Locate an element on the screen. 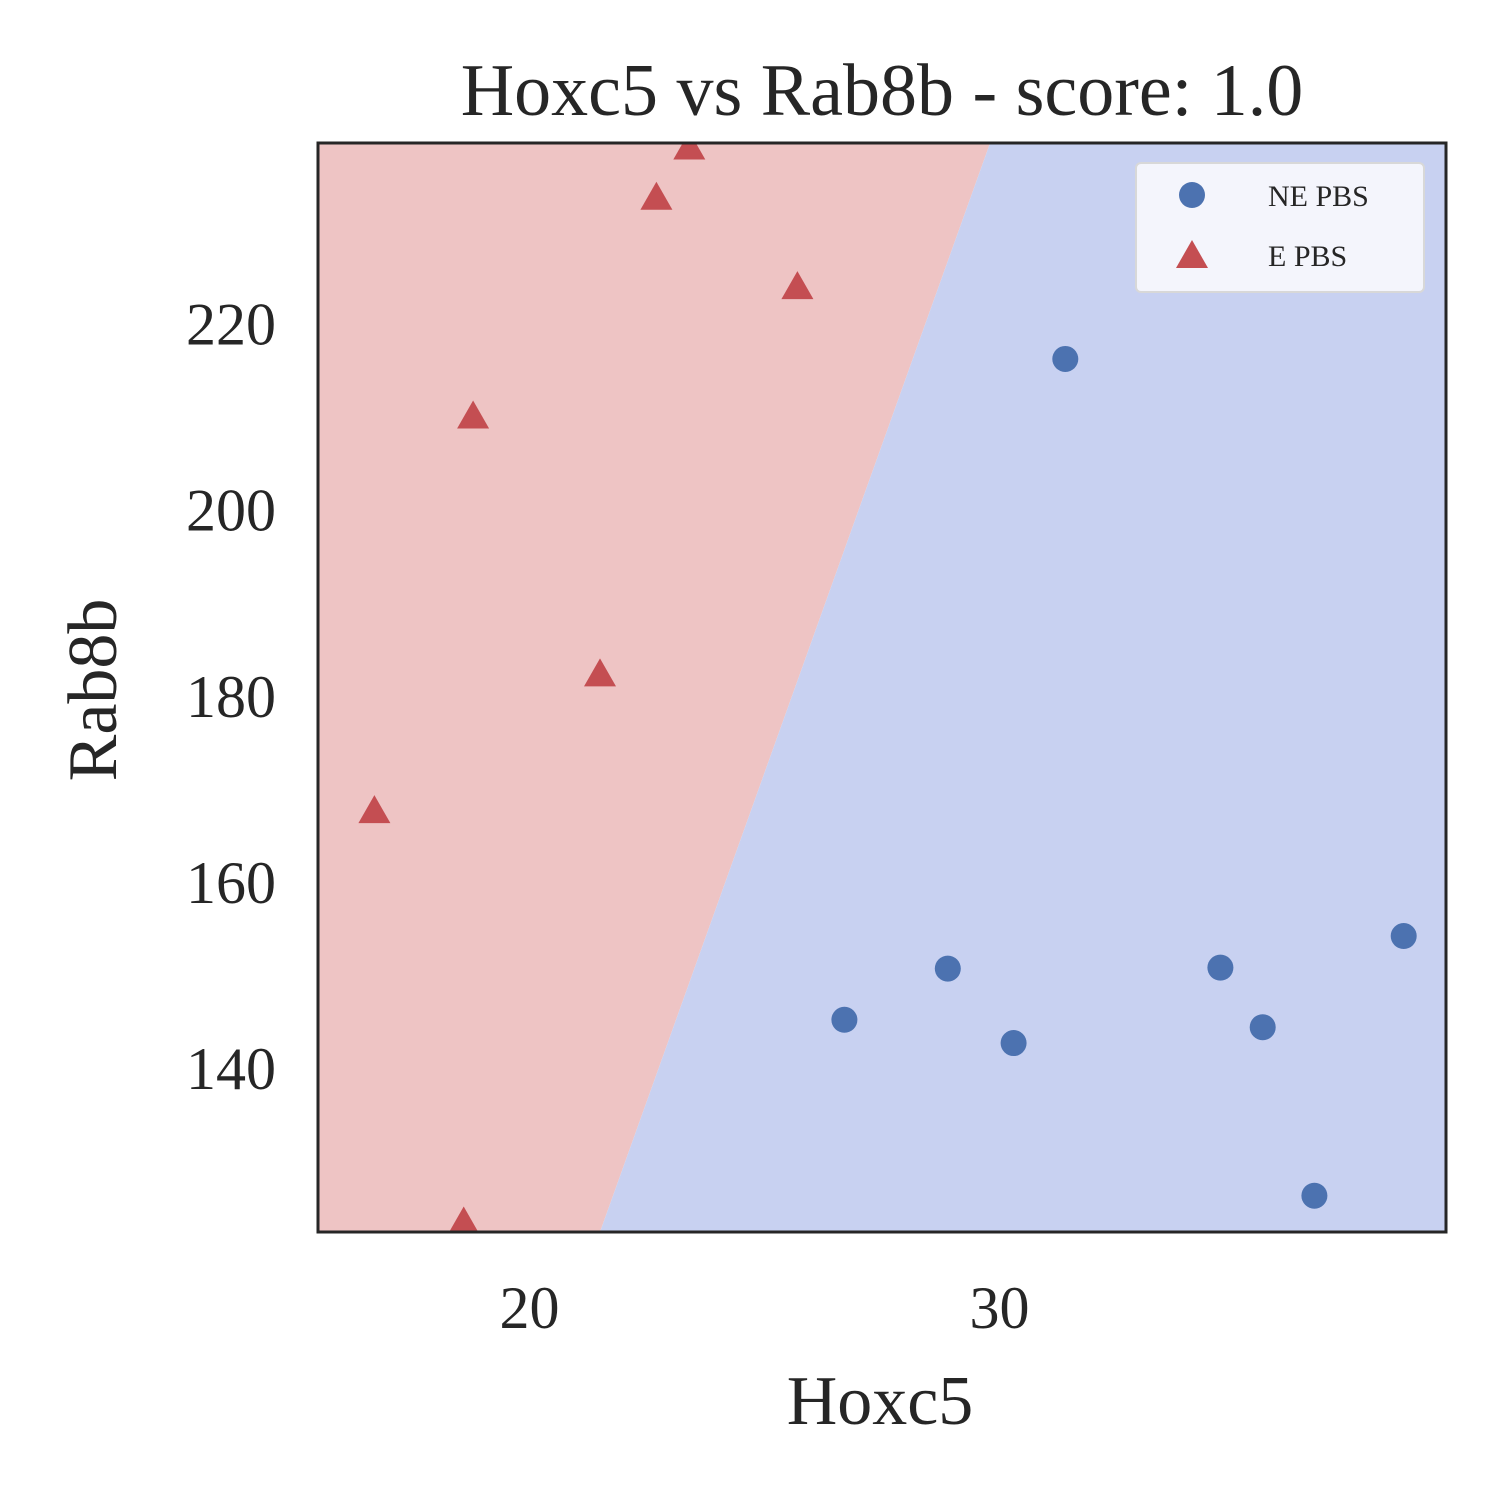 The image size is (1500, 1500). x-axis-label: Hoxc5 is located at coordinates (880, 1401).